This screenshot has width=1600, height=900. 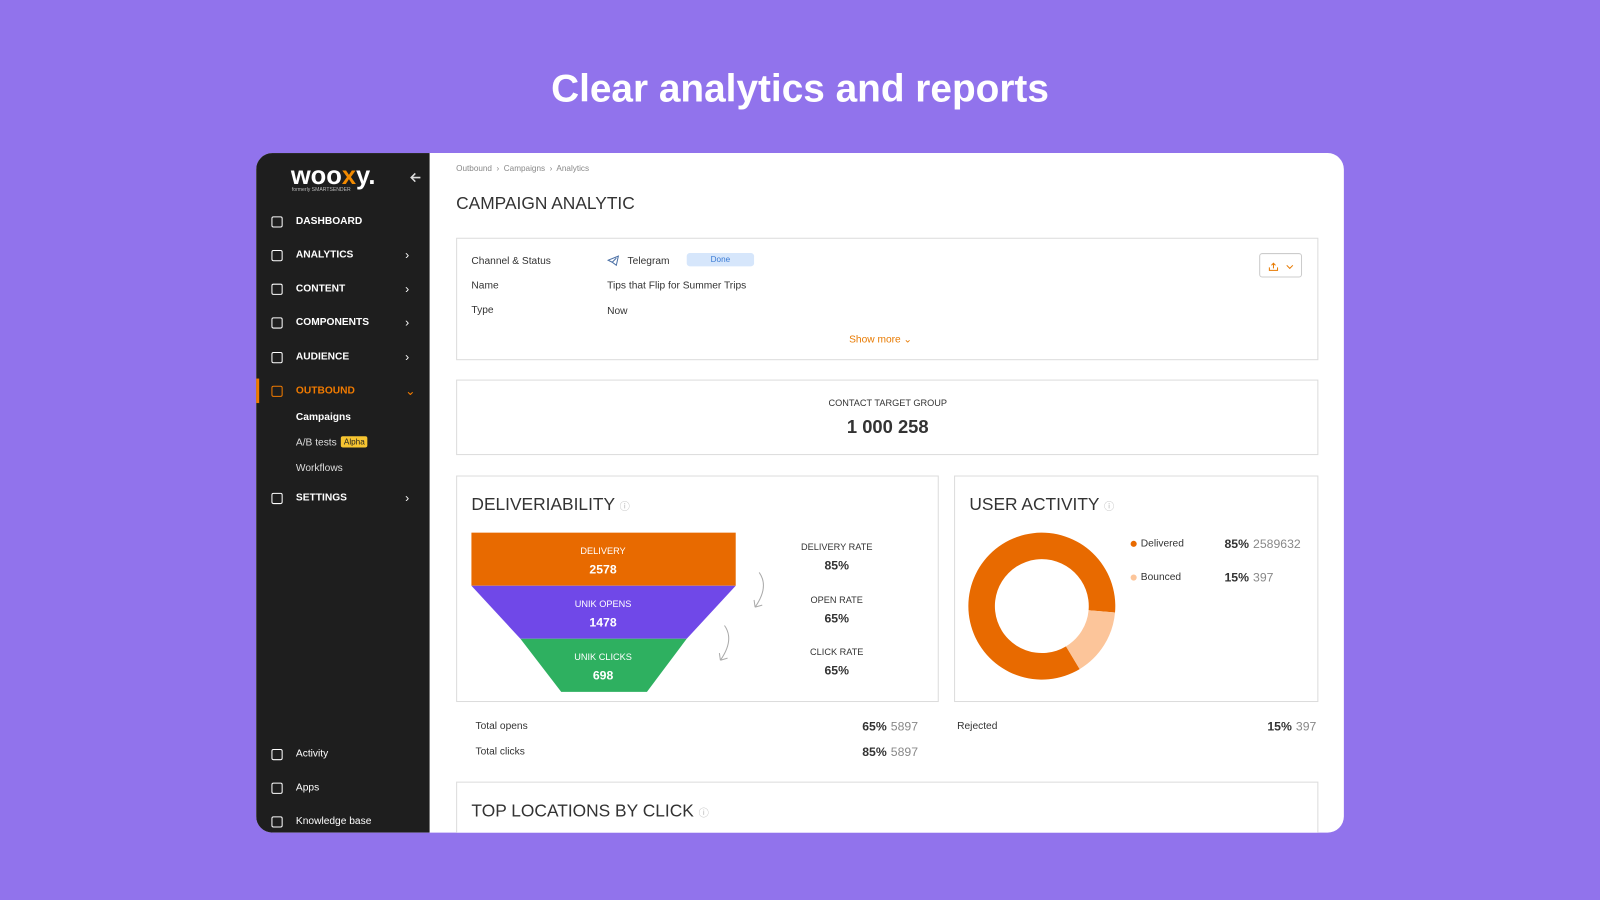 What do you see at coordinates (617, 311) in the screenshot?
I see `info-value: Now` at bounding box center [617, 311].